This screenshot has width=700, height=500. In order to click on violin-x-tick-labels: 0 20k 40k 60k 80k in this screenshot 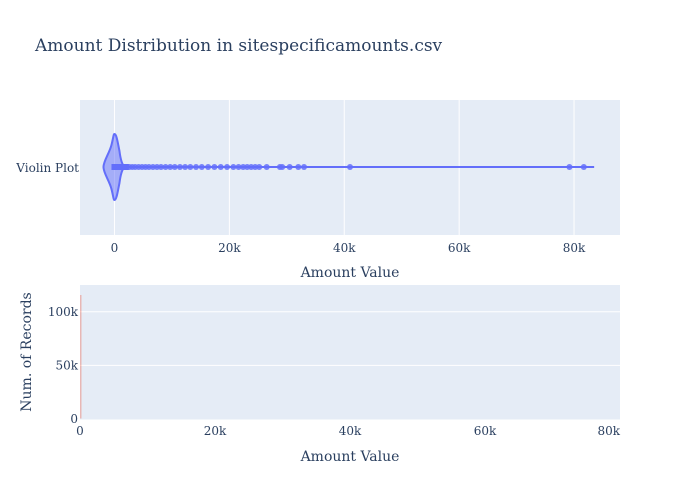, I will do `click(348, 248)`.